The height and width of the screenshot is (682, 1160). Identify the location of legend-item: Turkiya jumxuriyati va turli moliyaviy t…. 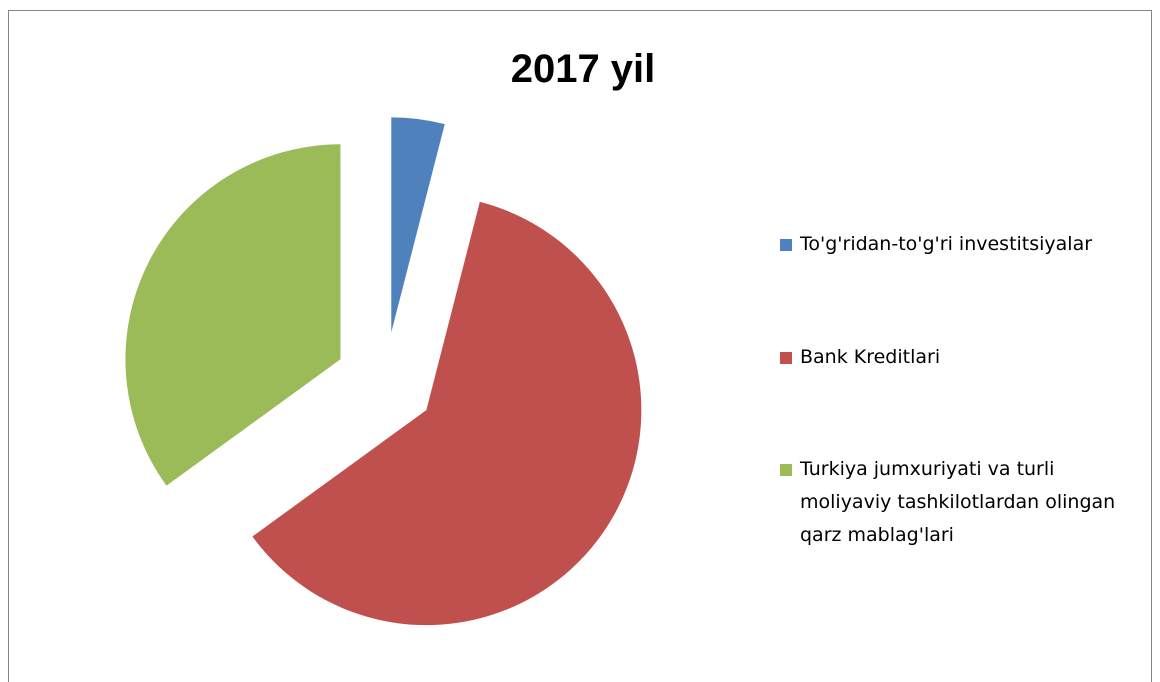
(960, 502).